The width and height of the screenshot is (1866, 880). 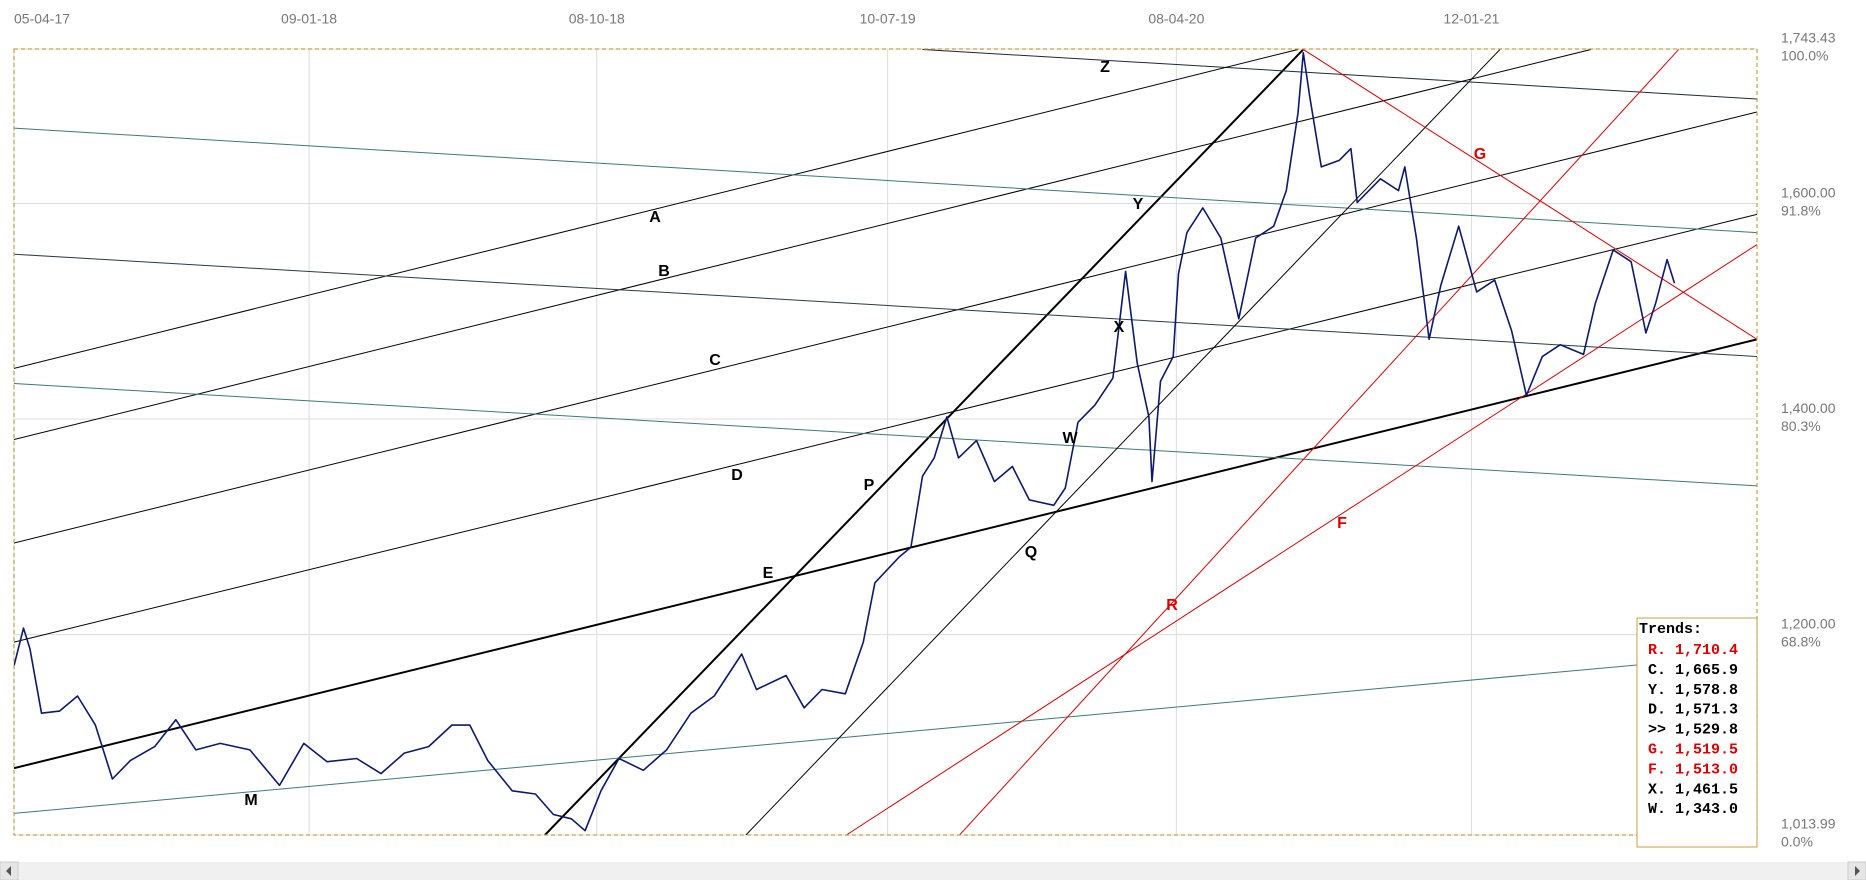 I want to click on trendline-label: E, so click(x=768, y=573).